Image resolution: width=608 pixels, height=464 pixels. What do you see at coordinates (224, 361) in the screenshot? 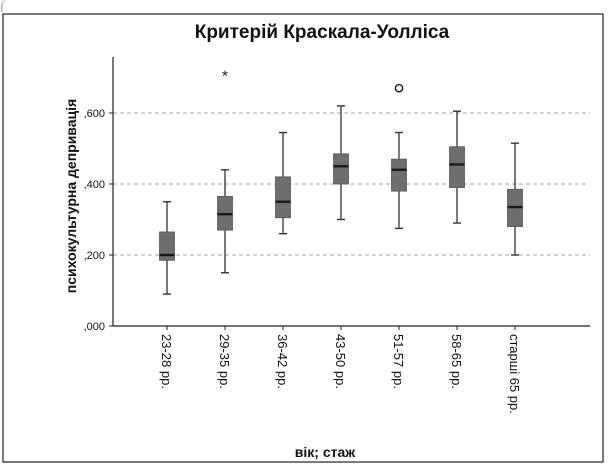
I see `x-tick-label: 29-35 рр.` at bounding box center [224, 361].